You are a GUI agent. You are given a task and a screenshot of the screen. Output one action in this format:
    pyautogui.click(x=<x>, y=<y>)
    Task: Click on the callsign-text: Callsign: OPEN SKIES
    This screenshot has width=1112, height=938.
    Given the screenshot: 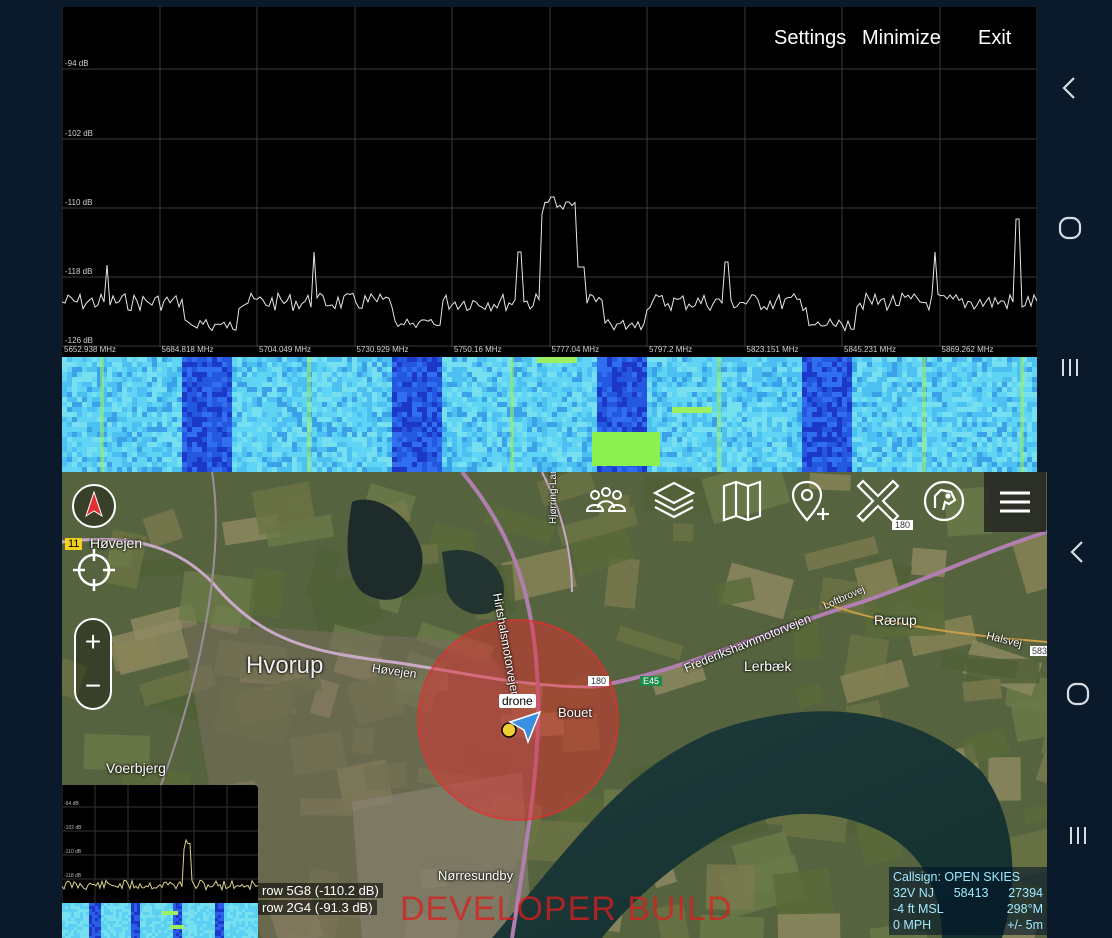 What is the action you would take?
    pyautogui.click(x=957, y=877)
    